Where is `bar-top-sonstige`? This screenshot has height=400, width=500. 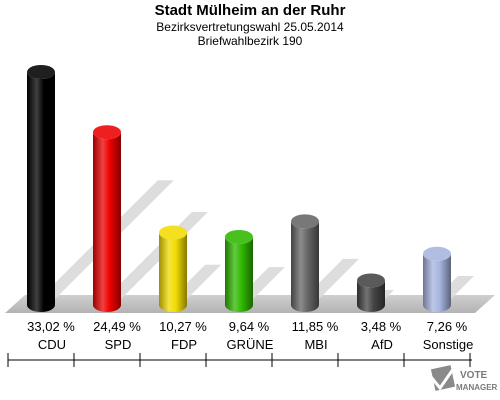
bar-top-sonstige is located at coordinates (437, 253).